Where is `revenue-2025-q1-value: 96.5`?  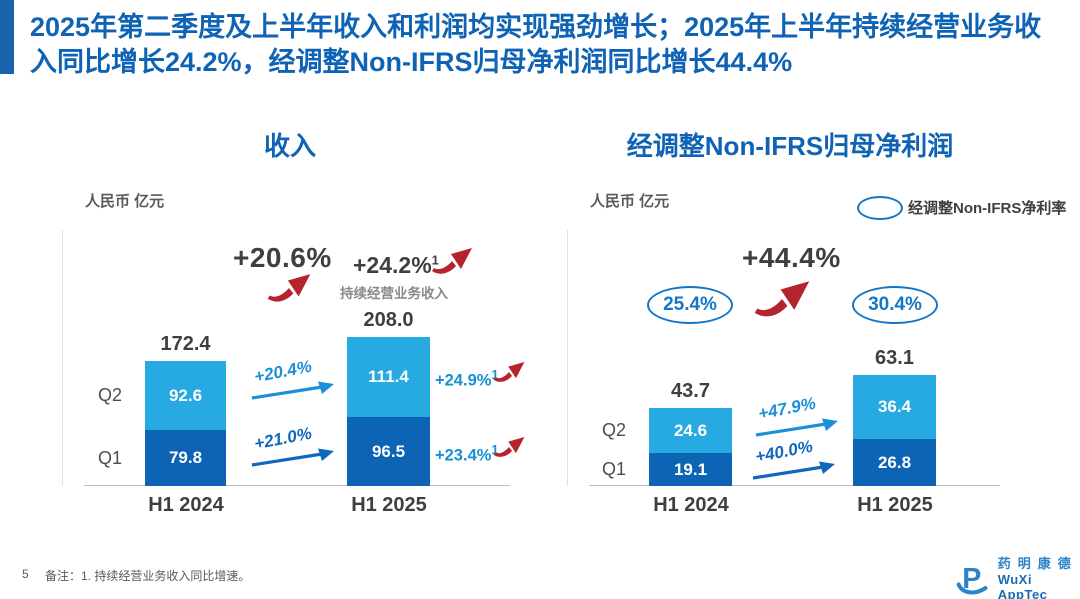
revenue-2025-q1-value: 96.5 is located at coordinates (388, 451).